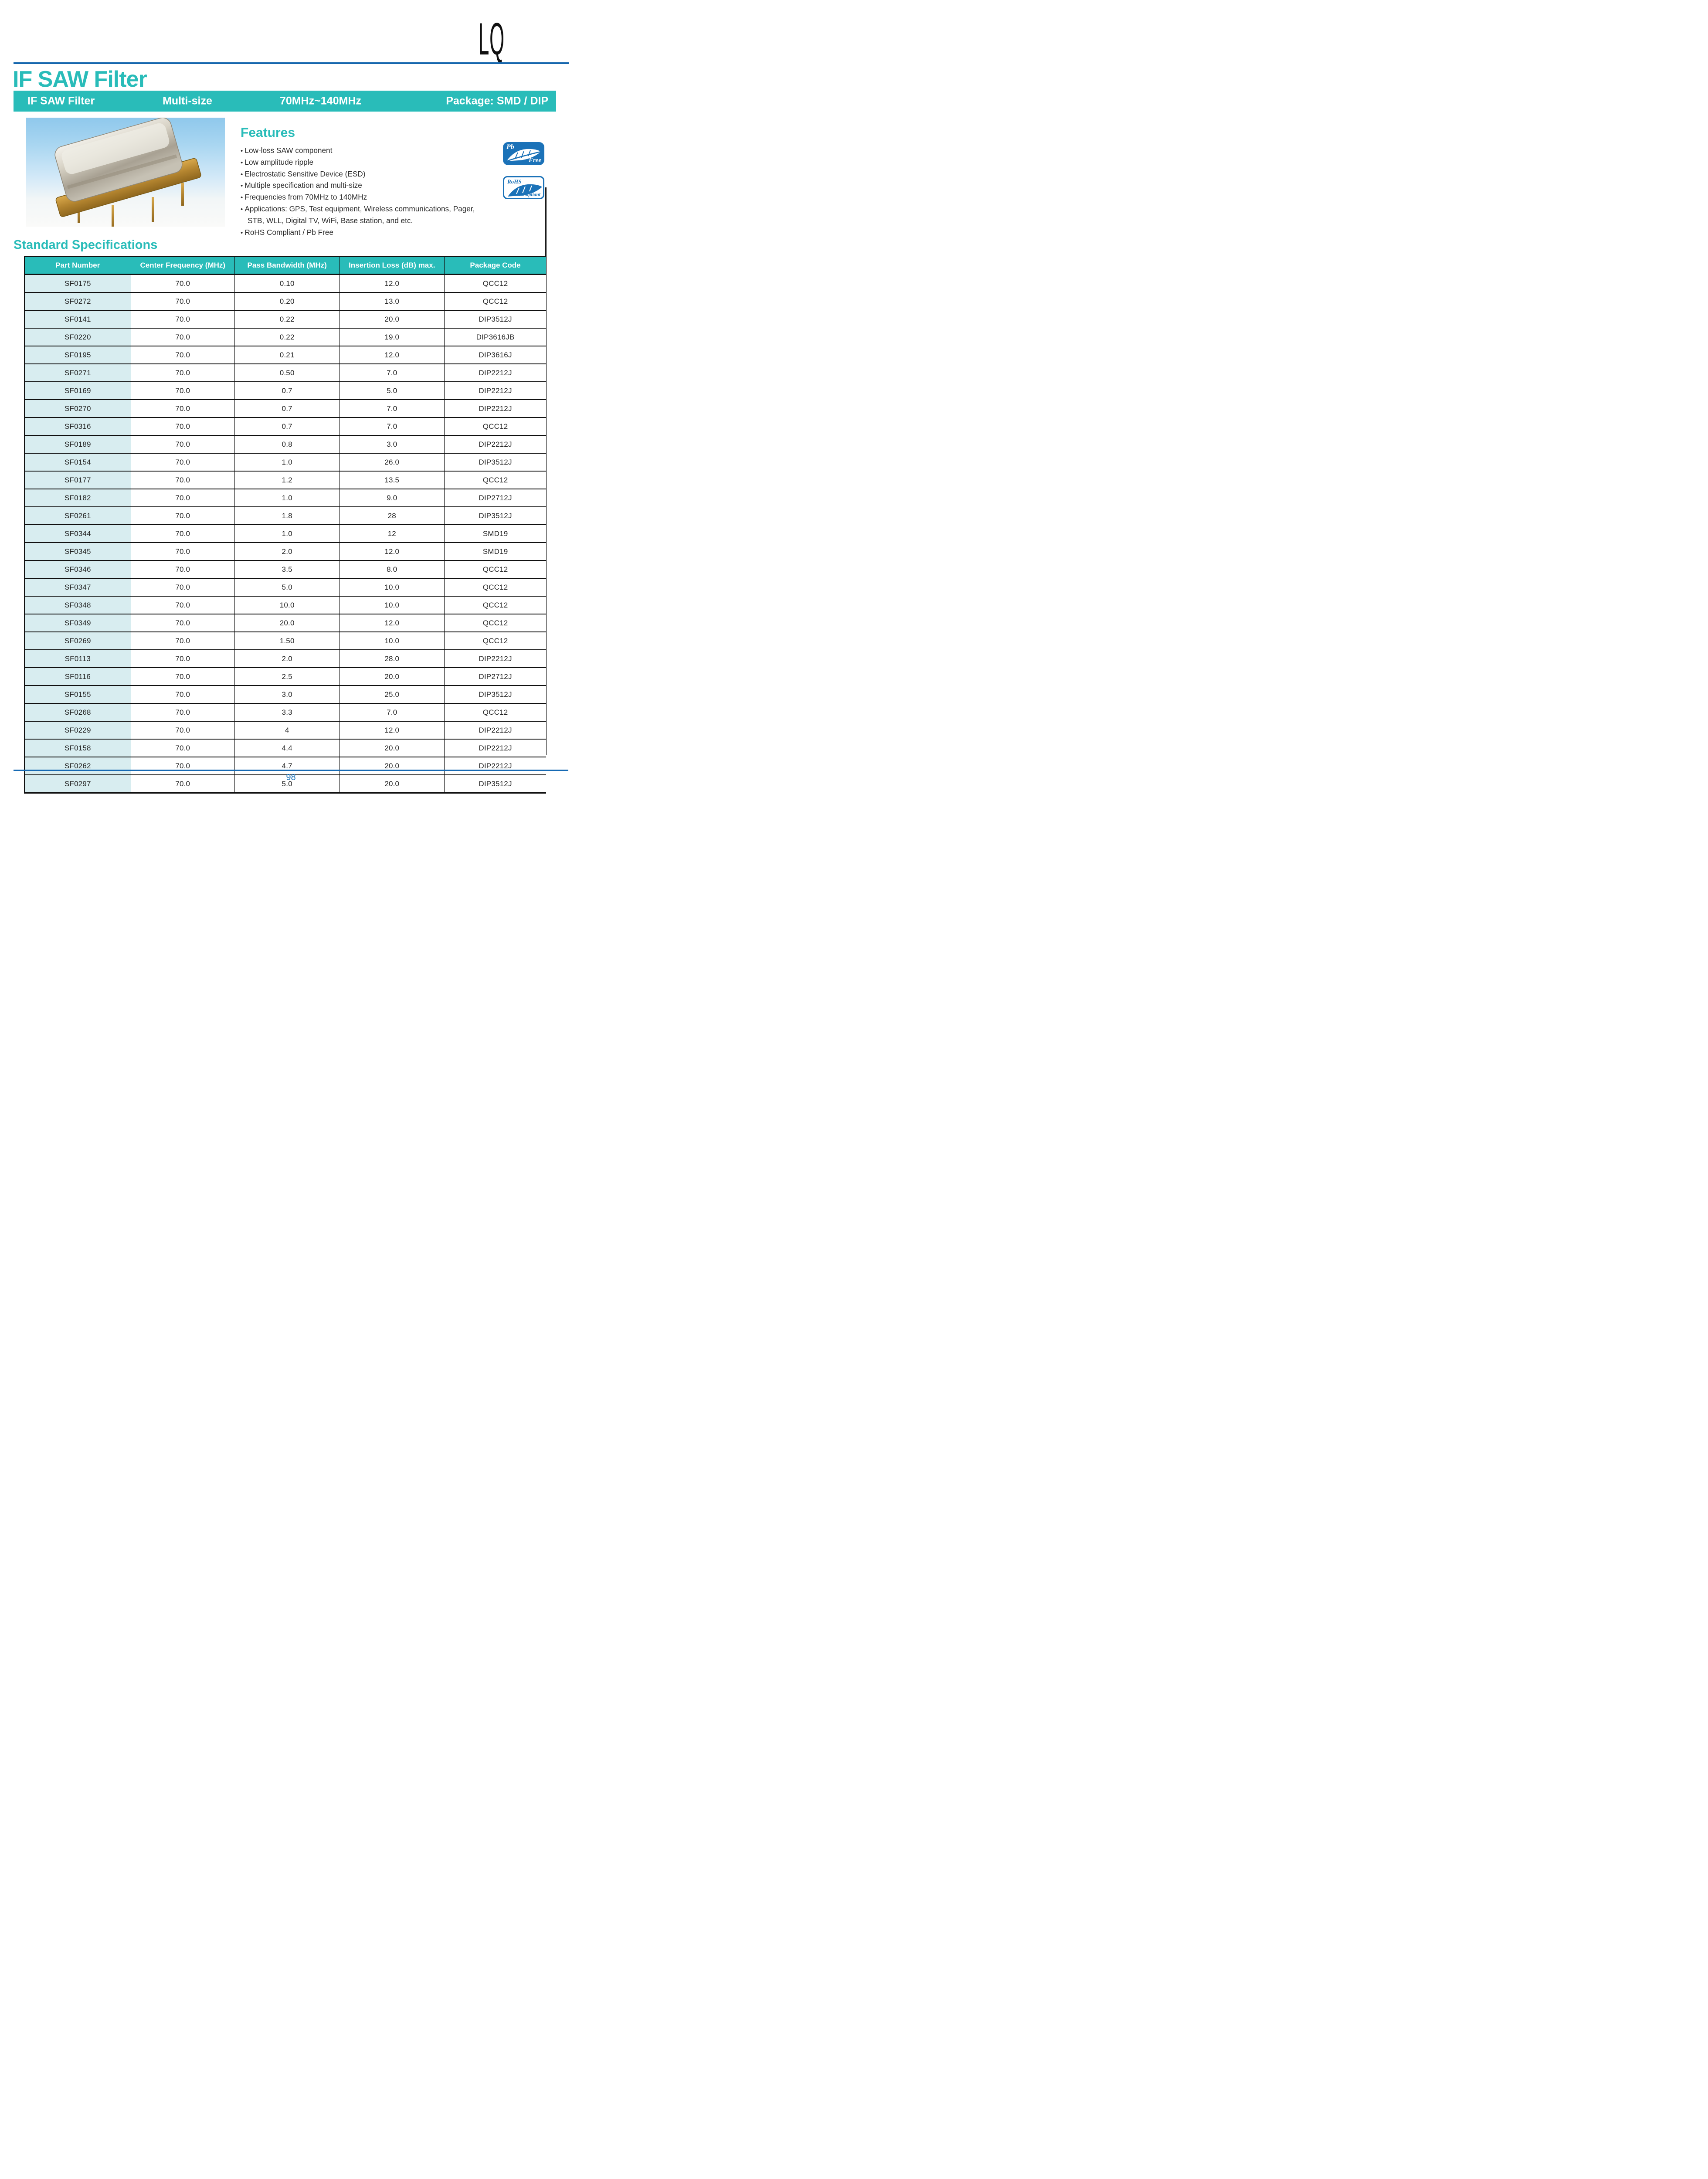 The width and height of the screenshot is (1708, 2179). Describe the element at coordinates (495, 337) in the screenshot. I see `value-cell: DIP3616JB` at that location.